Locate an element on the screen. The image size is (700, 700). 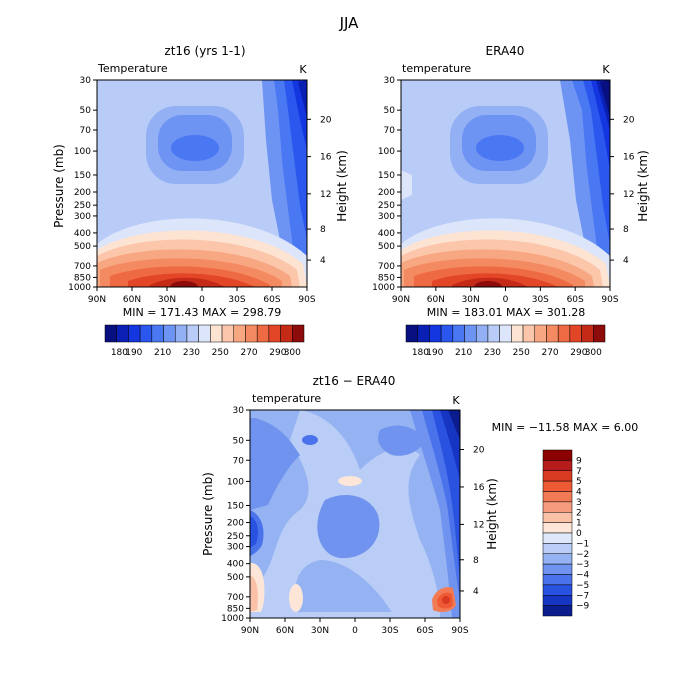
y-tick-label: 300 is located at coordinates (386, 217).